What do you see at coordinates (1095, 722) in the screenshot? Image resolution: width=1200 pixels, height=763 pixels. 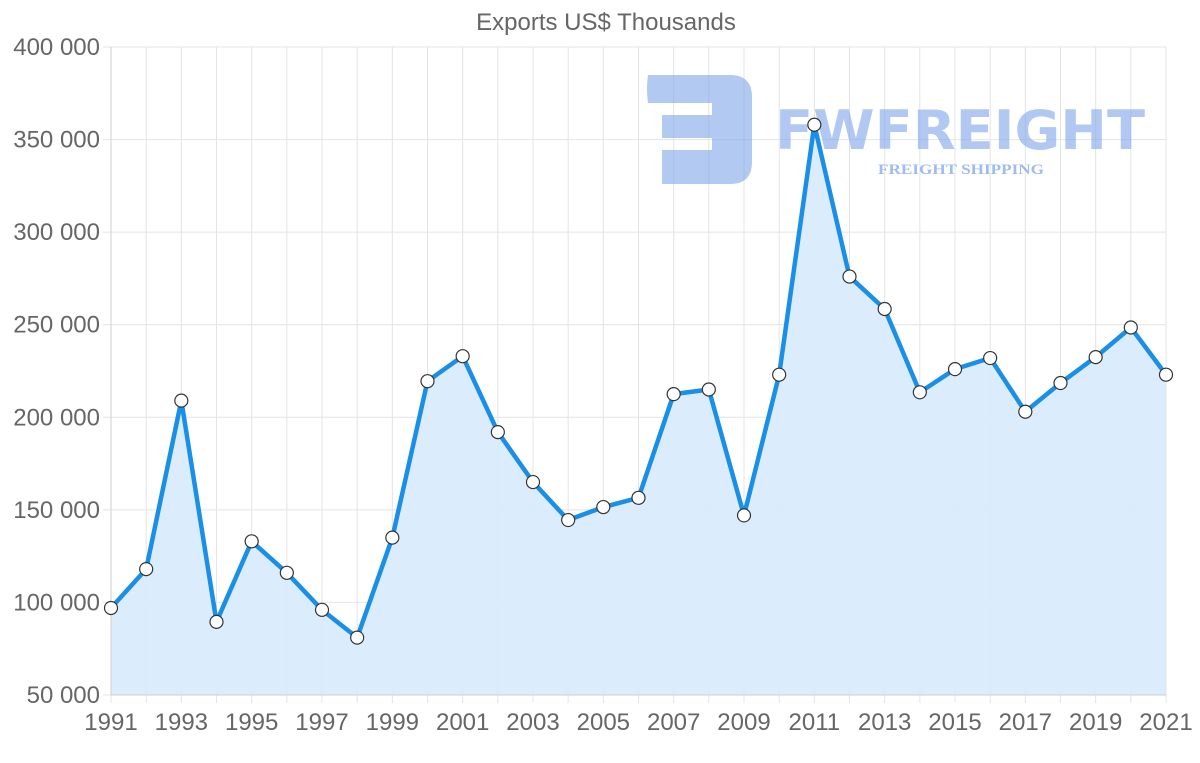 I see `x-tick-label: 2019` at bounding box center [1095, 722].